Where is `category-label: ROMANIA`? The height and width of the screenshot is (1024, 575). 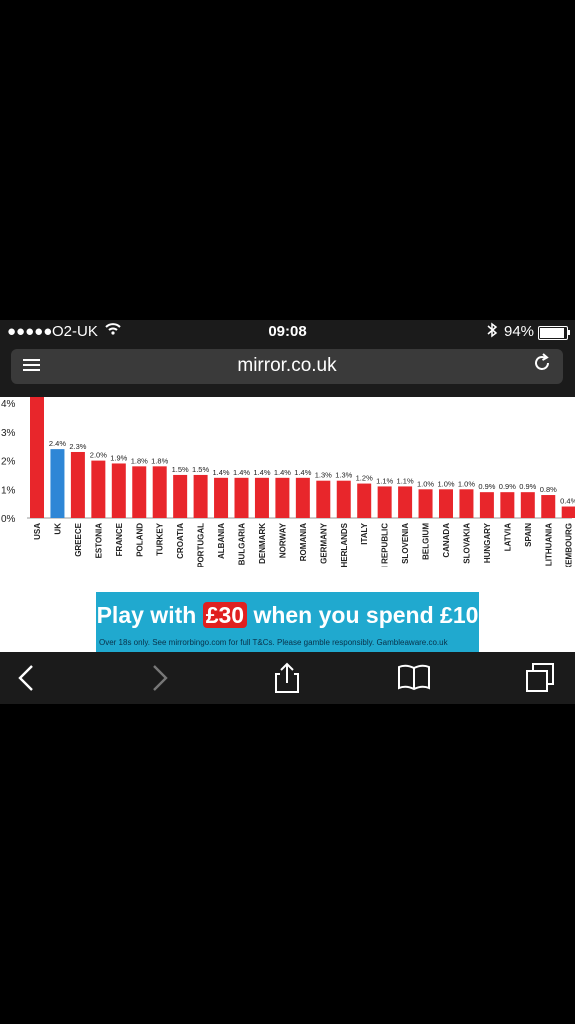
category-label: ROMANIA is located at coordinates (303, 542).